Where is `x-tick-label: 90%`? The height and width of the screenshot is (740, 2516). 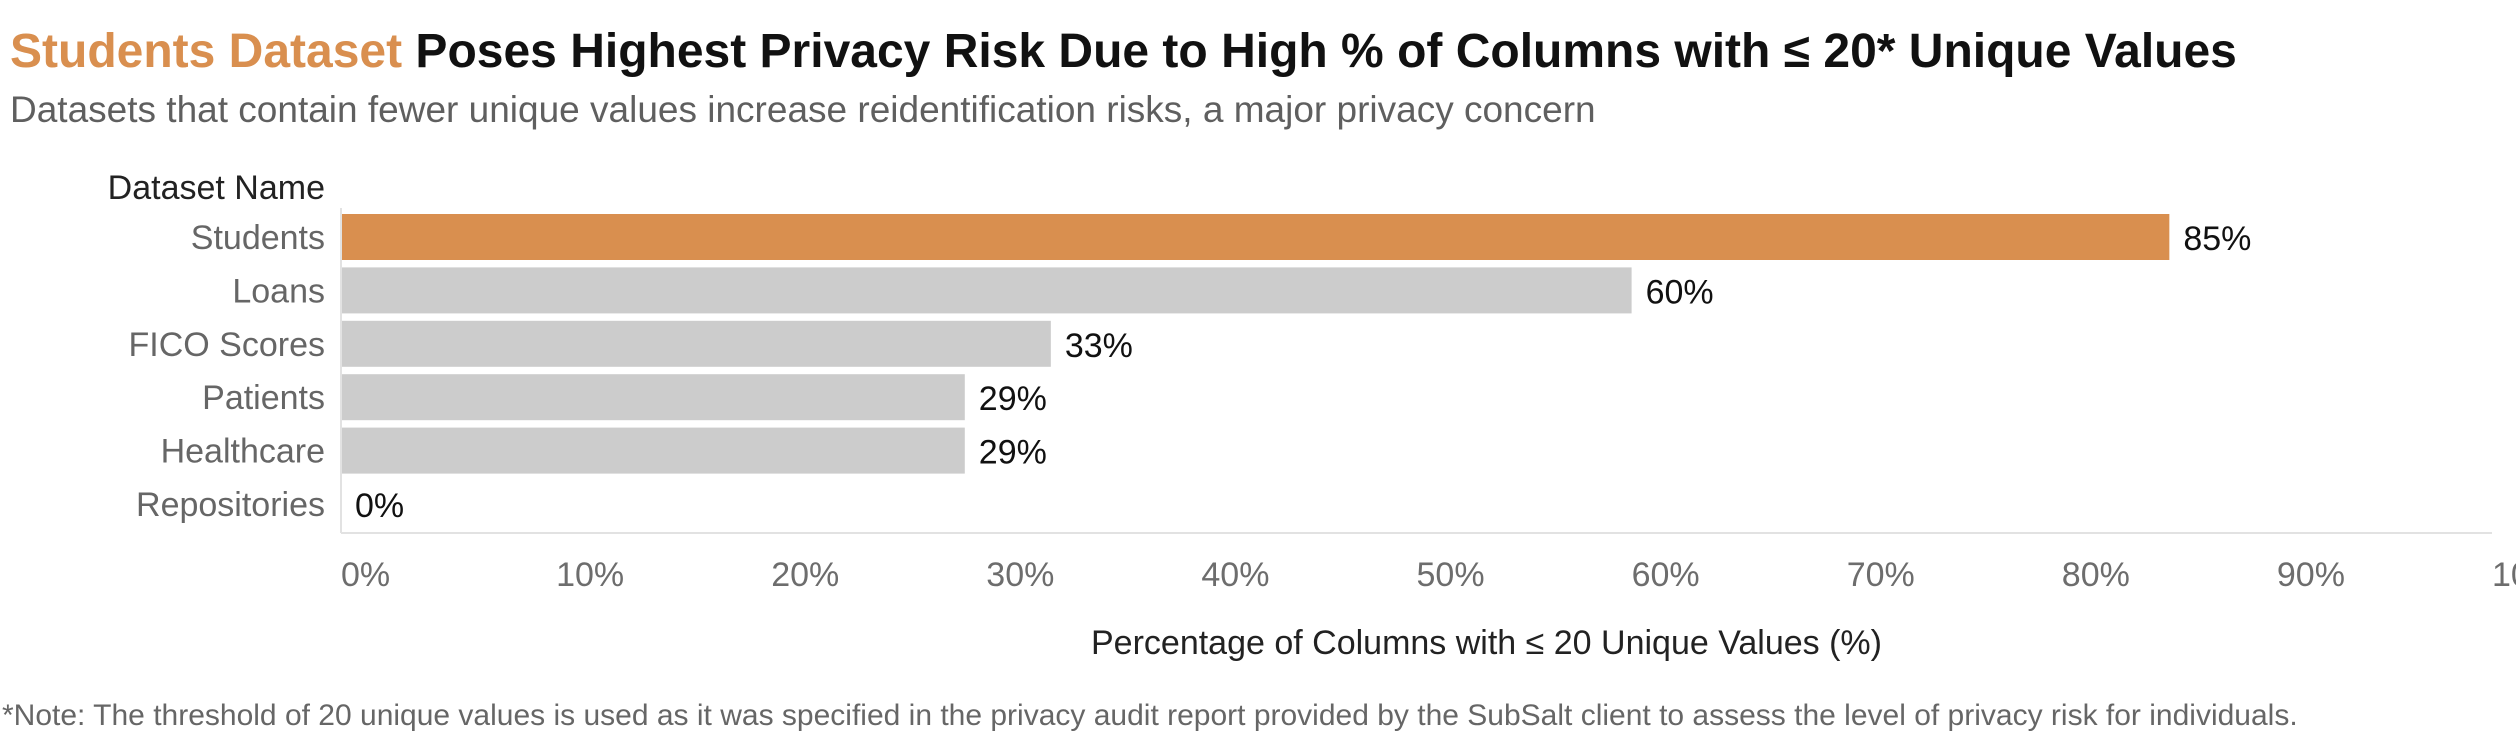 x-tick-label: 90% is located at coordinates (2311, 575).